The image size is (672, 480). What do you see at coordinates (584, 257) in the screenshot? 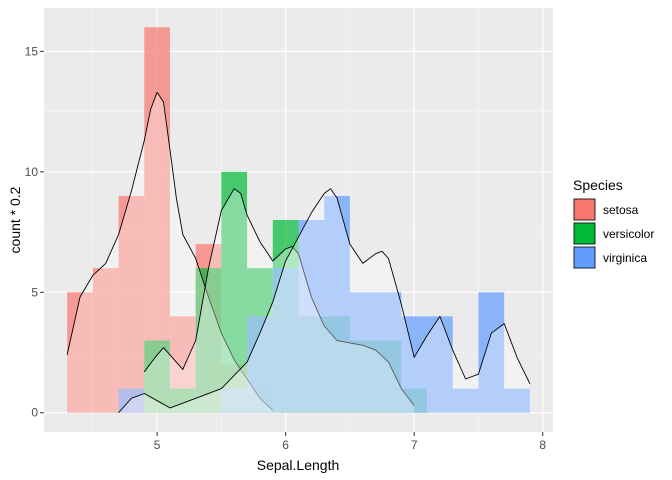
I see `legend-key-virginica` at bounding box center [584, 257].